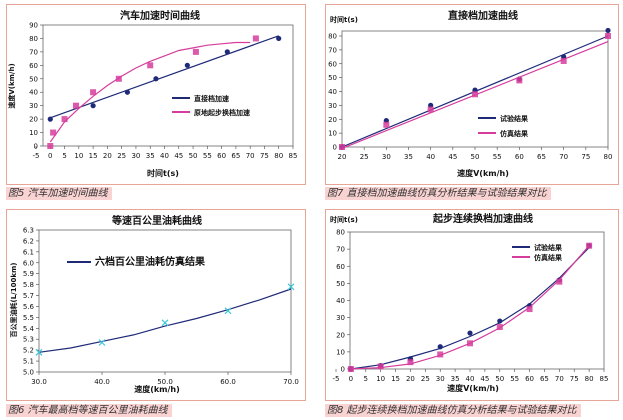 The image size is (623, 420). What do you see at coordinates (28, 351) in the screenshot?
I see `fig6-y-tick-label: 5.2` at bounding box center [28, 351].